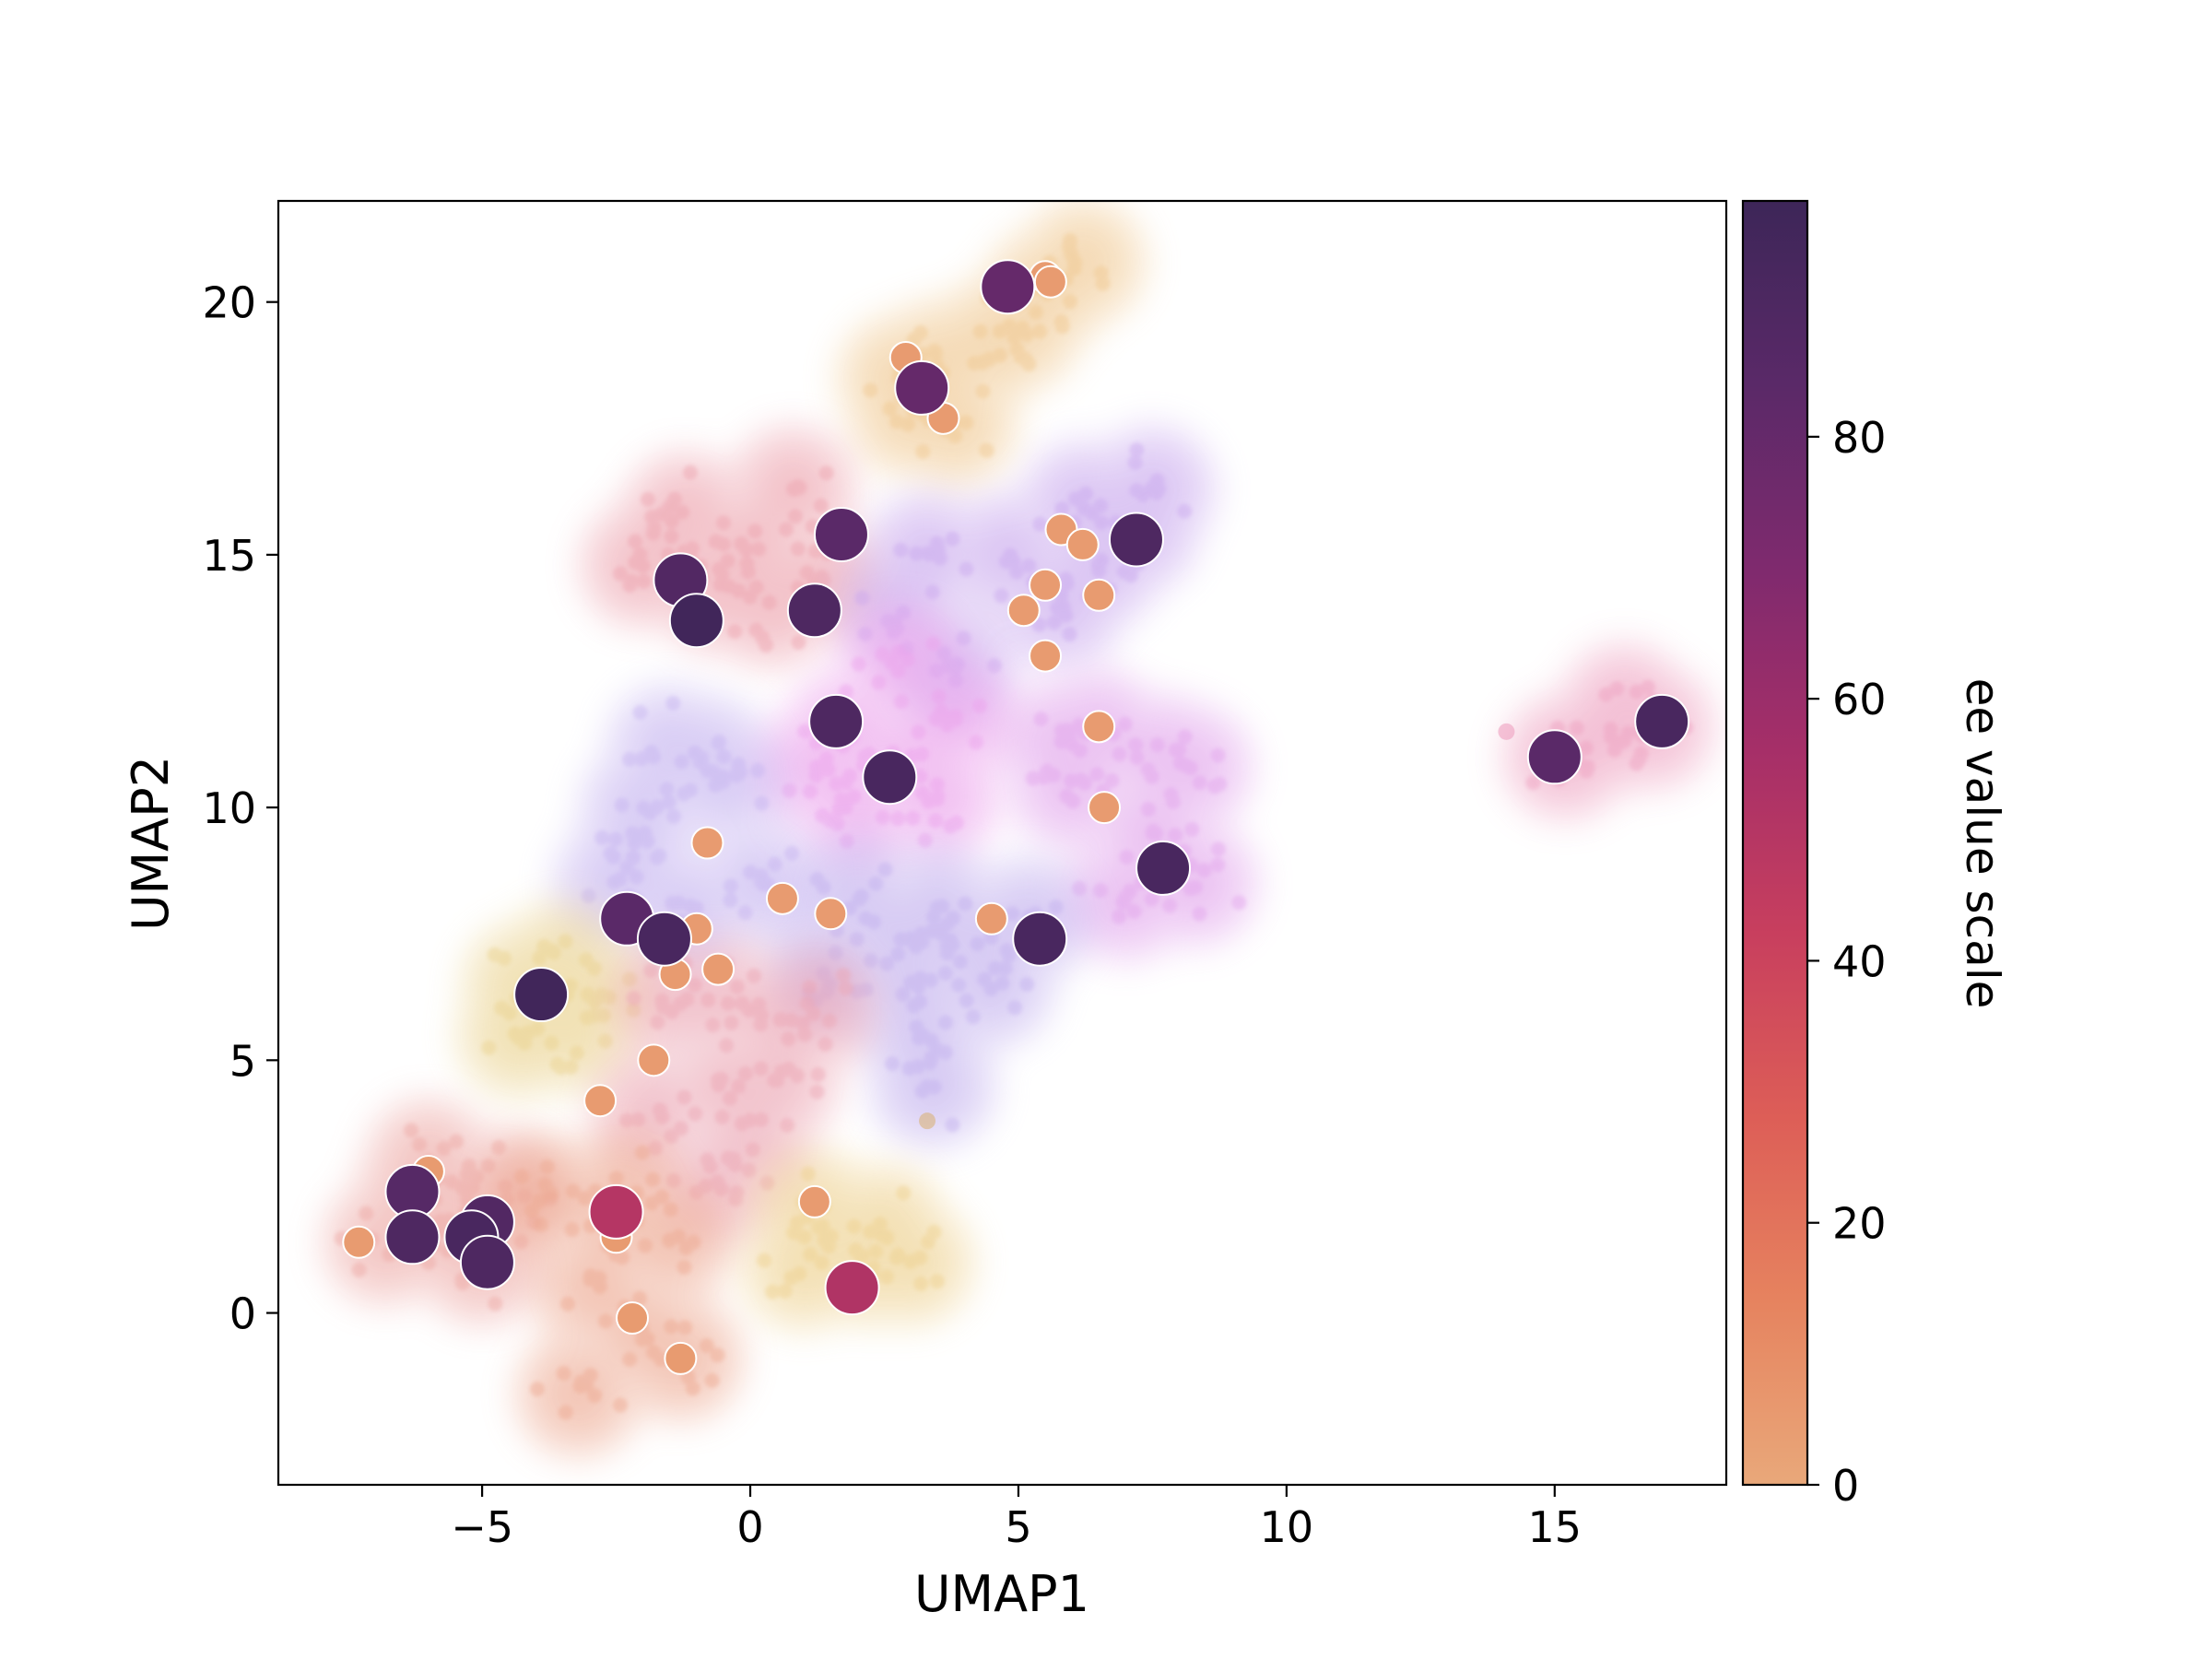 The width and height of the screenshot is (2212, 1659). Describe the element at coordinates (1859, 1224) in the screenshot. I see `colorbar-tick-label: 20` at that location.